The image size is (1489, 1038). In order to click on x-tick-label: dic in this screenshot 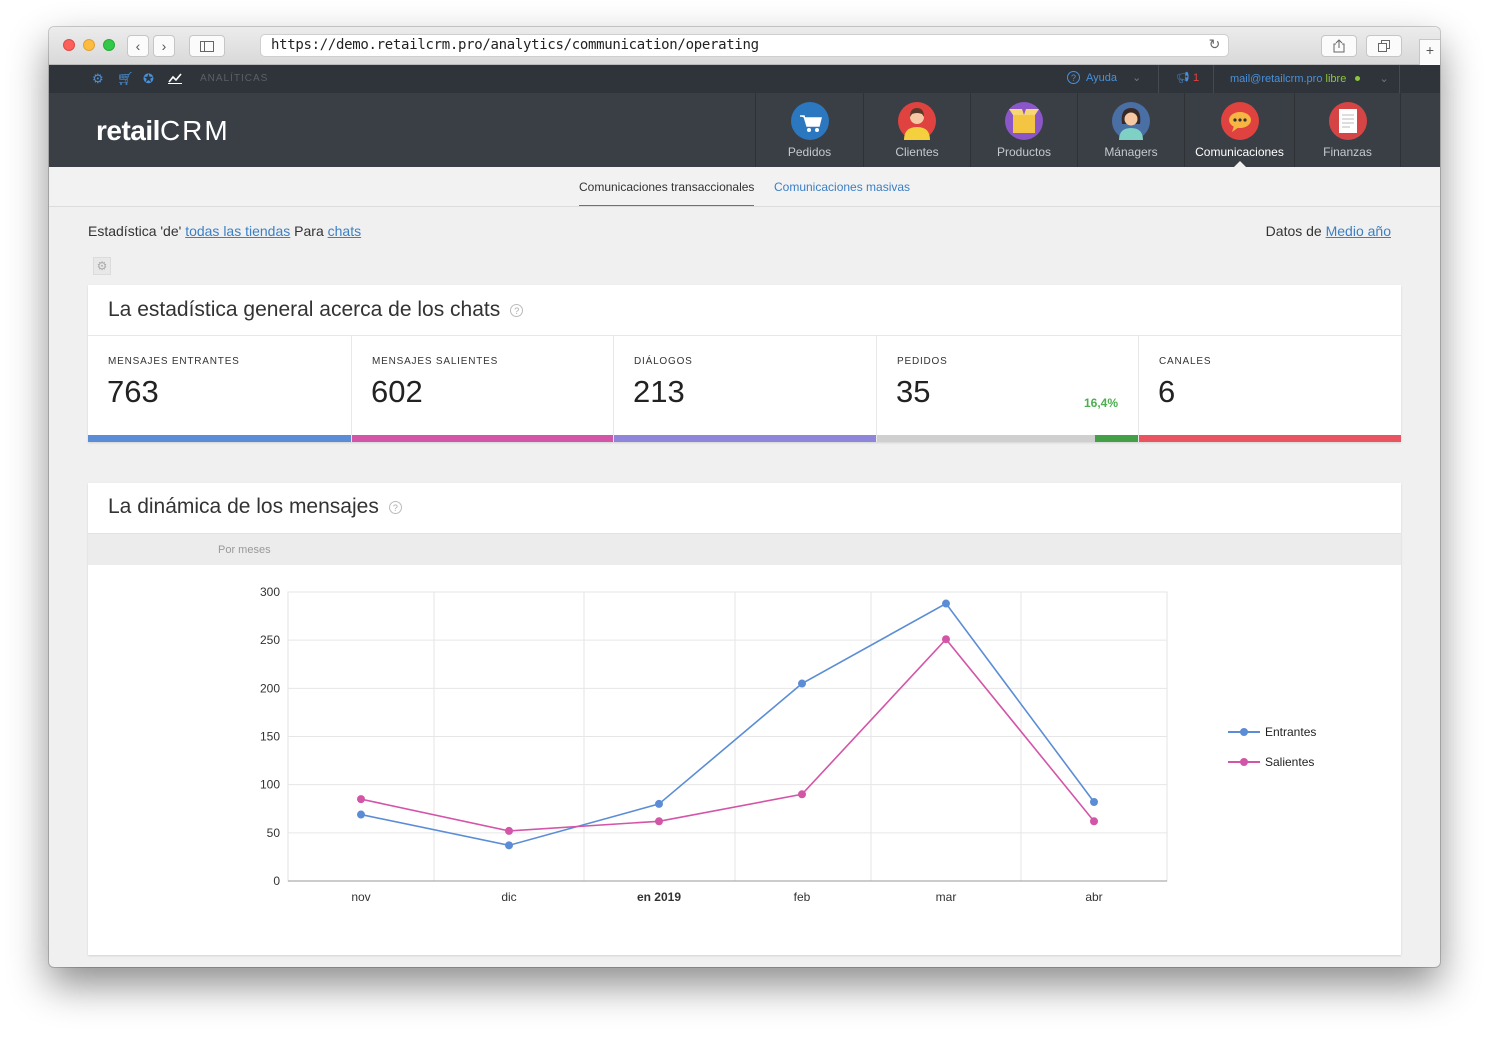, I will do `click(508, 897)`.